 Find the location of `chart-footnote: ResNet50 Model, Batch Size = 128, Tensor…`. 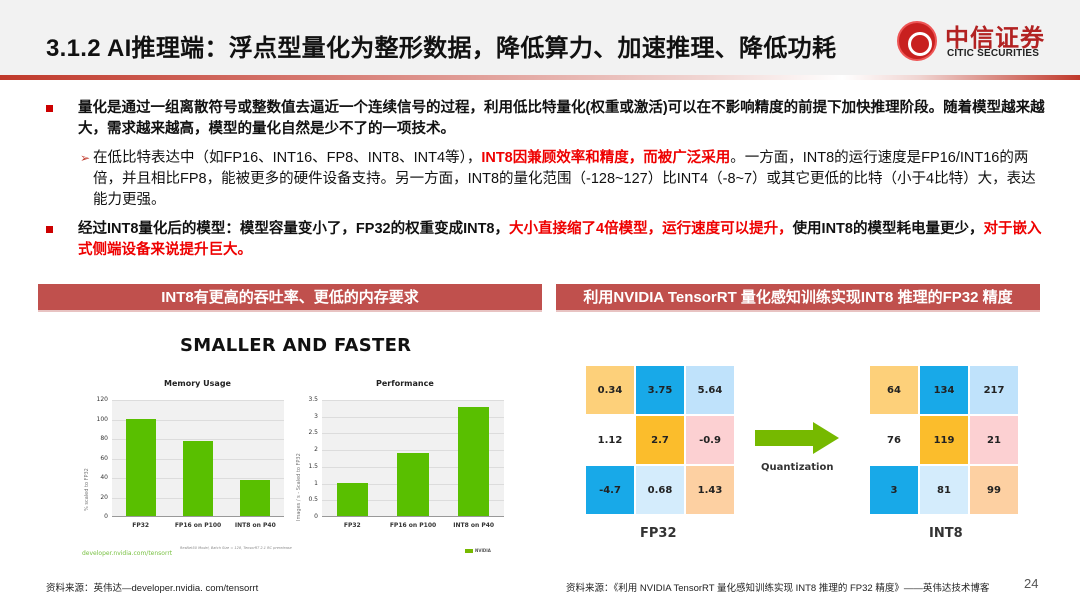

chart-footnote: ResNet50 Model, Batch Size = 128, Tensor… is located at coordinates (236, 548).